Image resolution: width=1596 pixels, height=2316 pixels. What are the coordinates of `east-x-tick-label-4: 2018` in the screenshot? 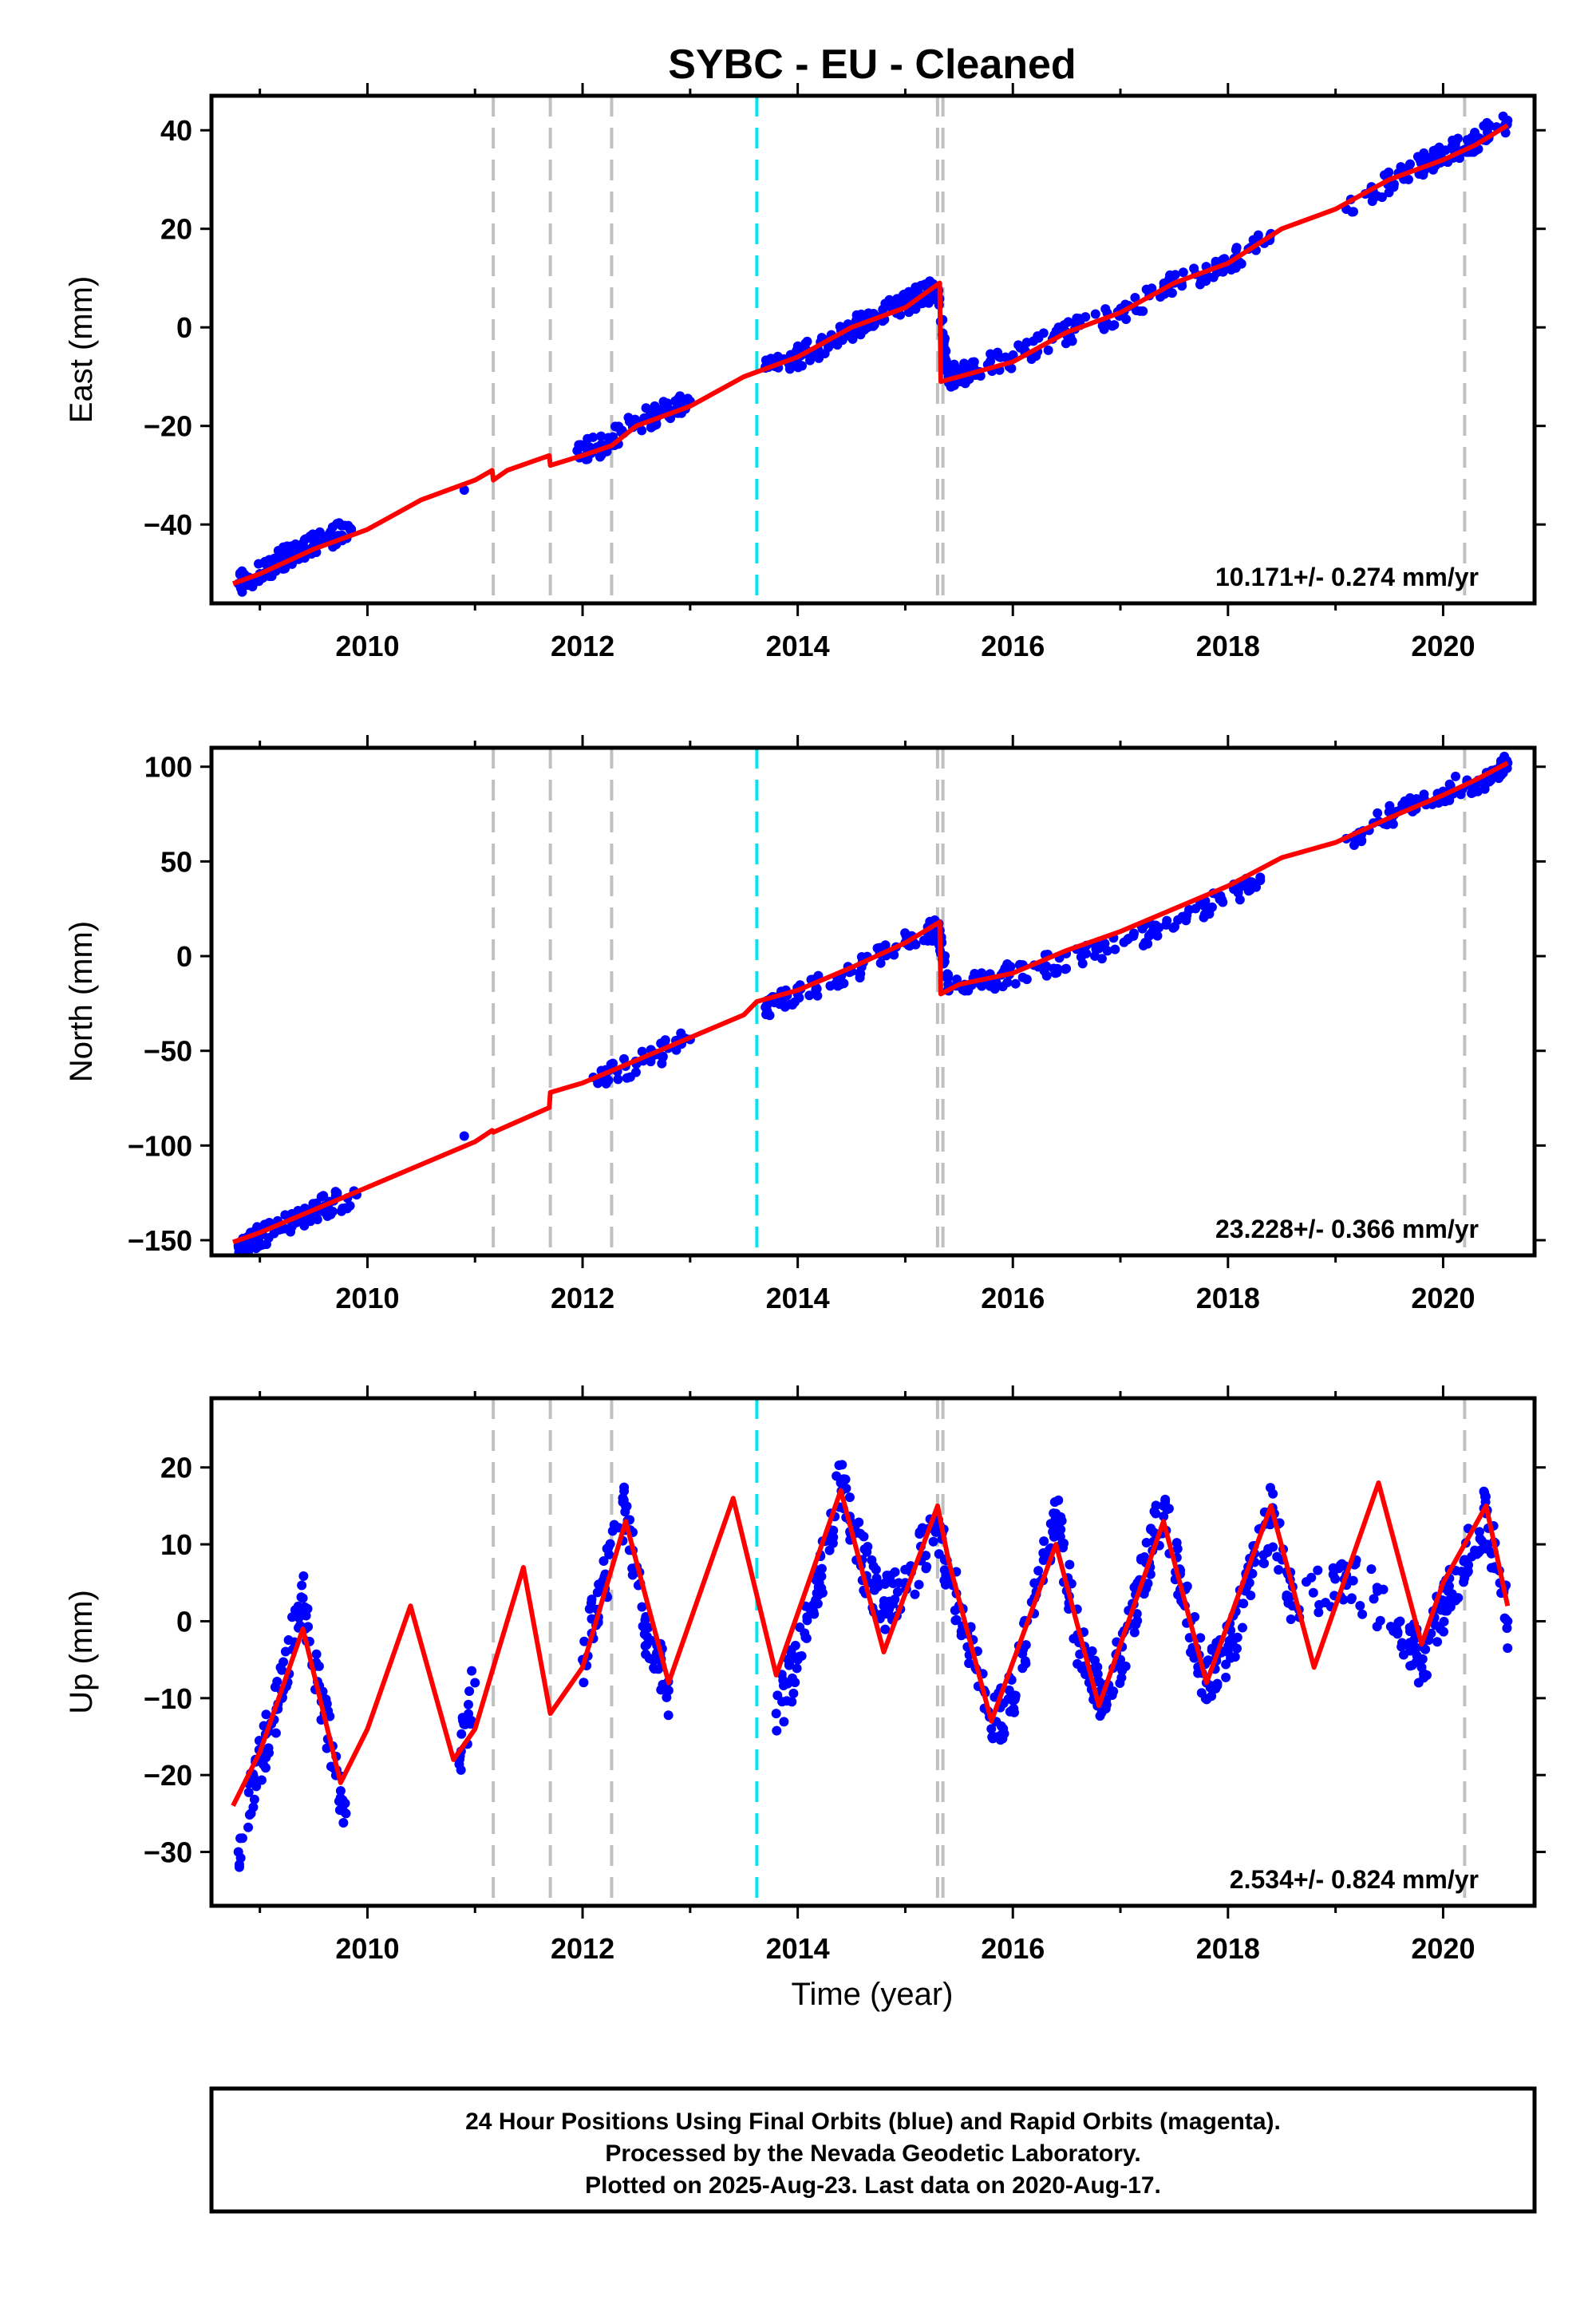 It's located at (1228, 646).